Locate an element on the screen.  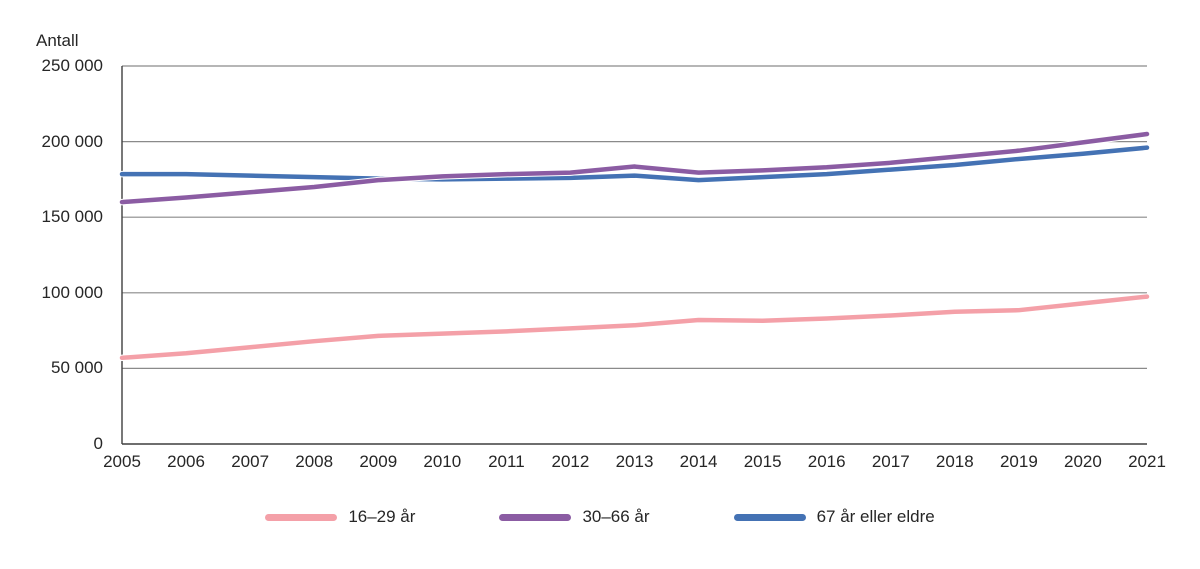
x-tick-label: 2021 is located at coordinates (1147, 461).